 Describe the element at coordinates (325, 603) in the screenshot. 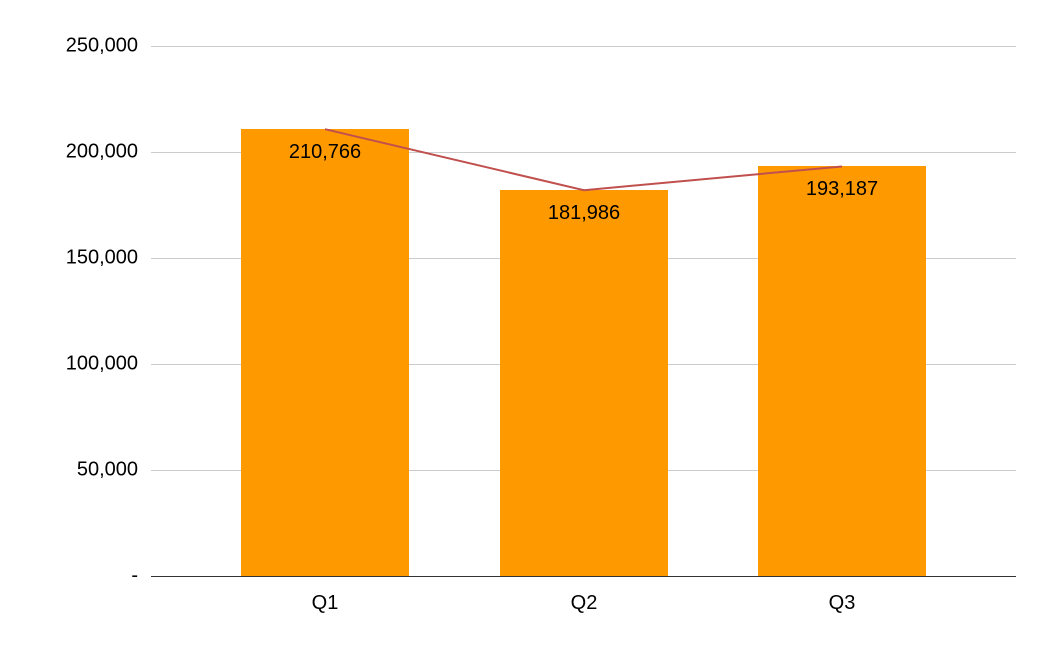

I see `x-tick-label: Q1` at that location.